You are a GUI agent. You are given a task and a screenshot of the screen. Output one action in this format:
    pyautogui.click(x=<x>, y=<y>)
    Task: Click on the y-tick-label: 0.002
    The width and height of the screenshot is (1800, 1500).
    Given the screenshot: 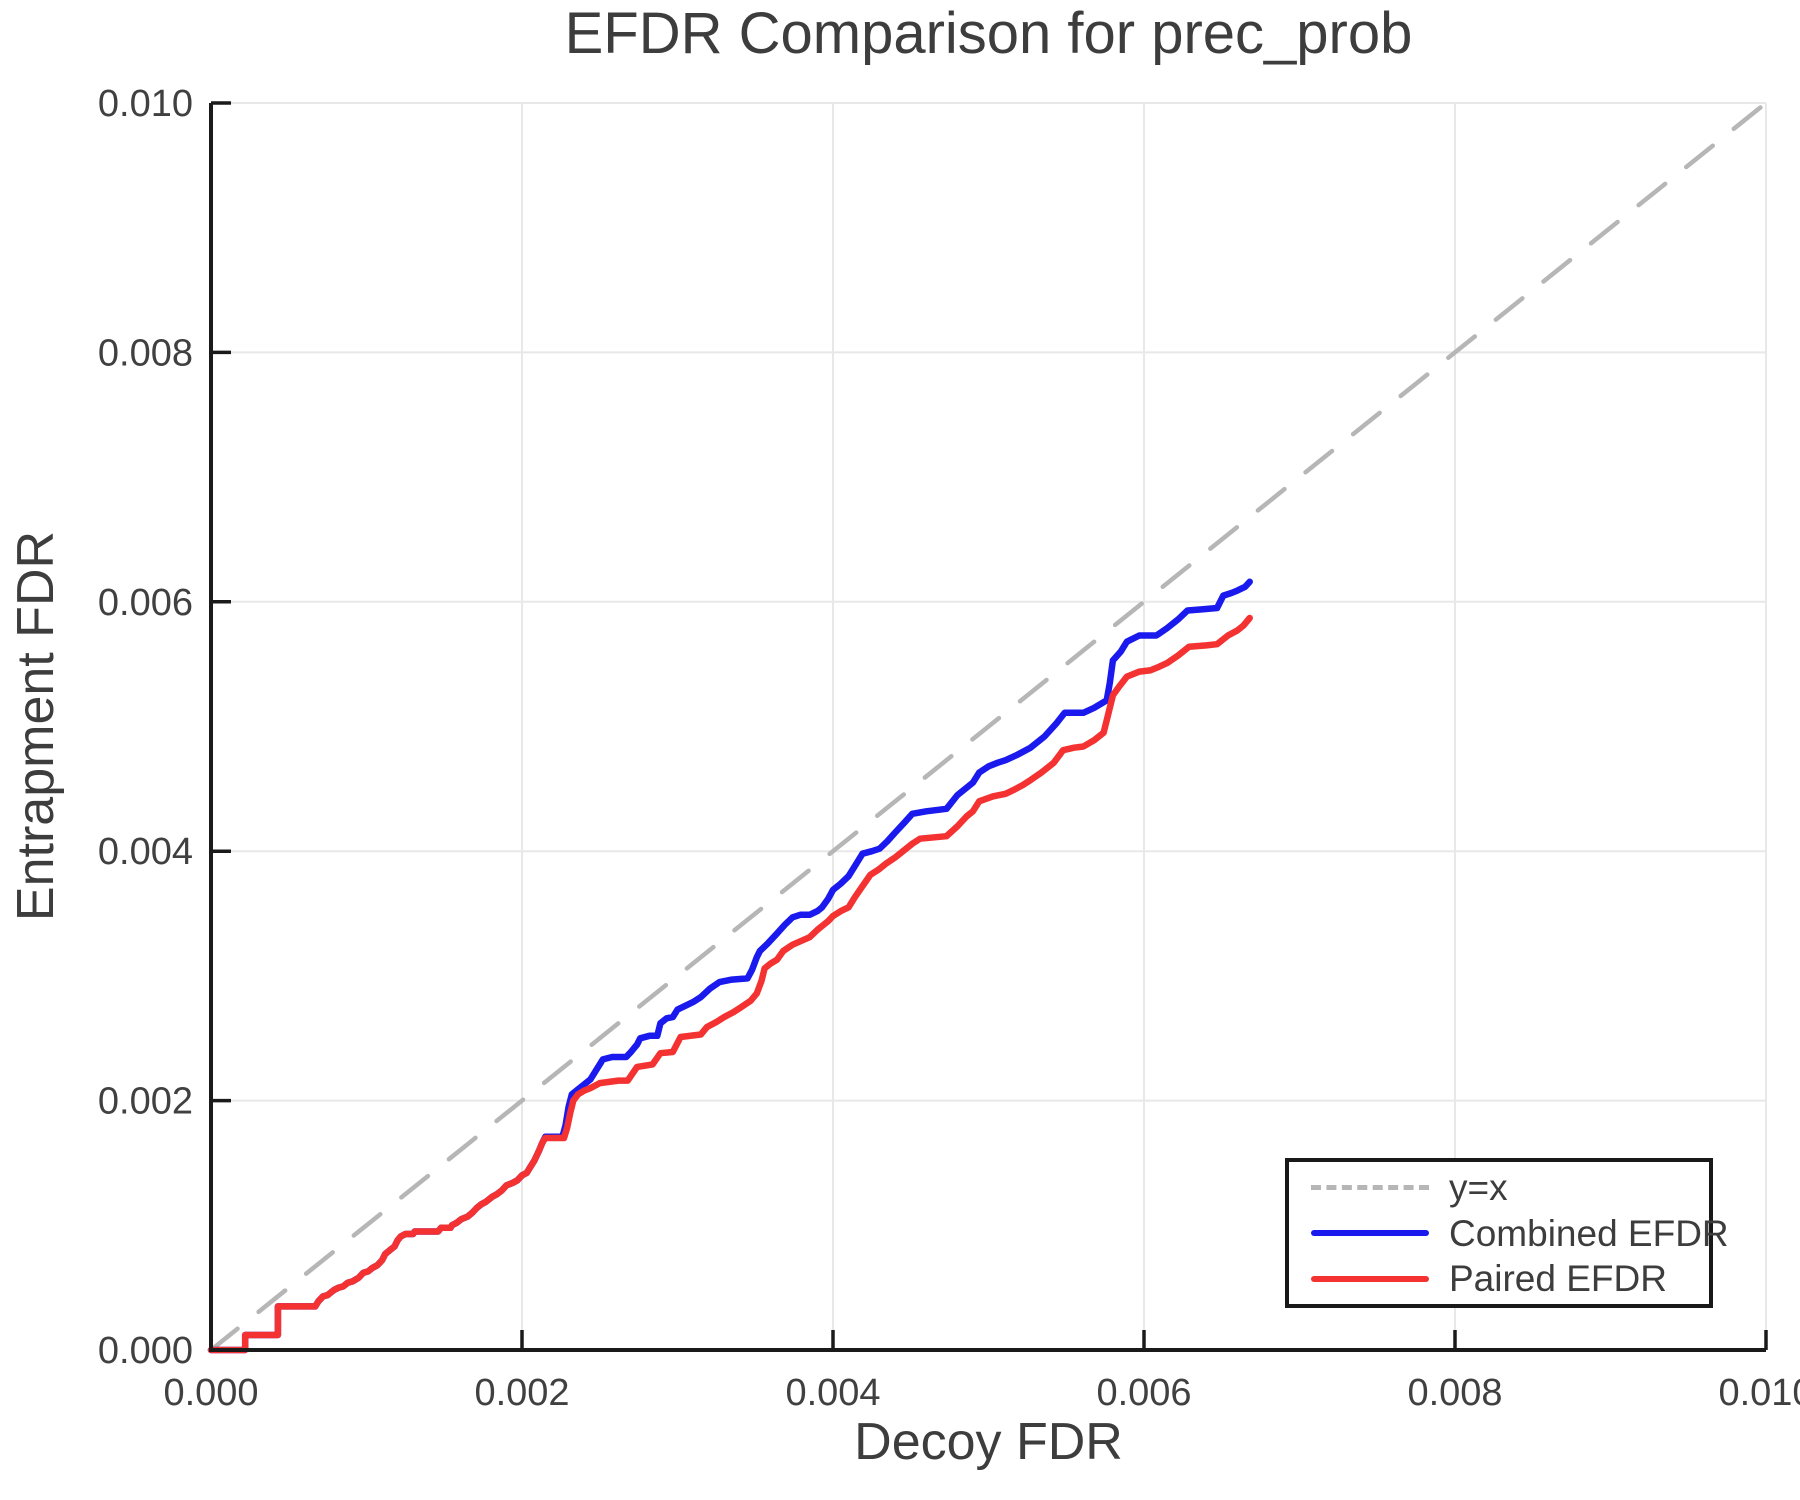 What is the action you would take?
    pyautogui.click(x=145, y=1102)
    